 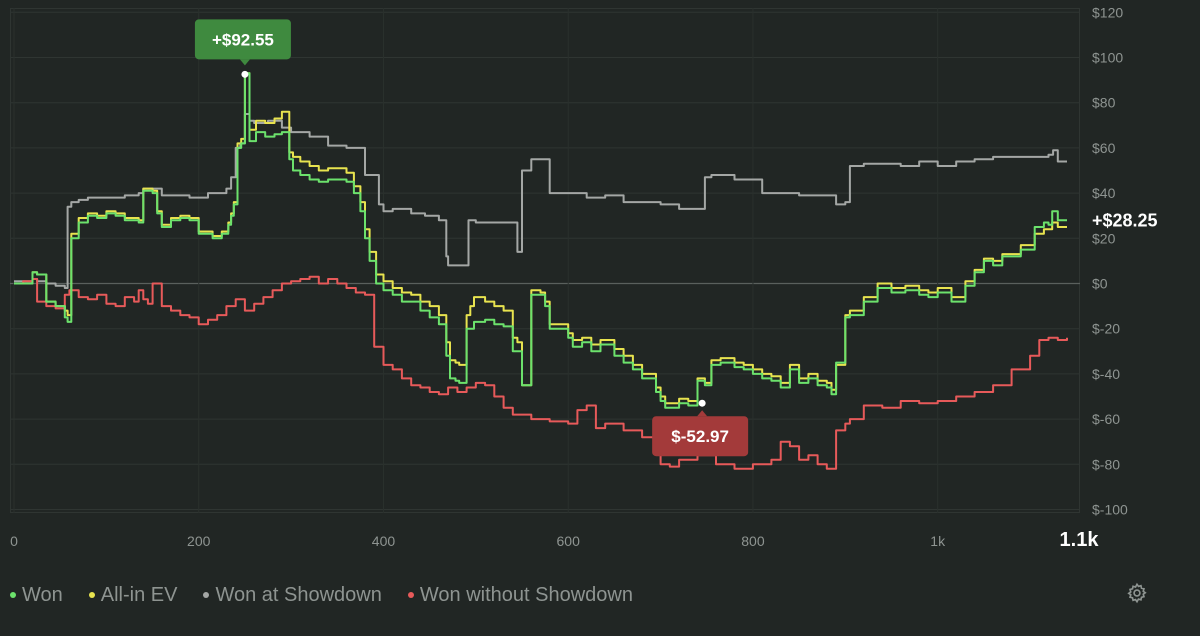 What do you see at coordinates (199, 541) in the screenshot?
I see `x-tick-label: 200` at bounding box center [199, 541].